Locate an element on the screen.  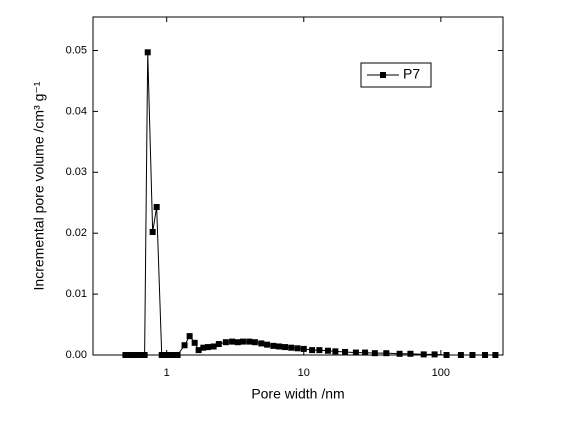
y-tick-label: 0.03 is located at coordinates (76, 172).